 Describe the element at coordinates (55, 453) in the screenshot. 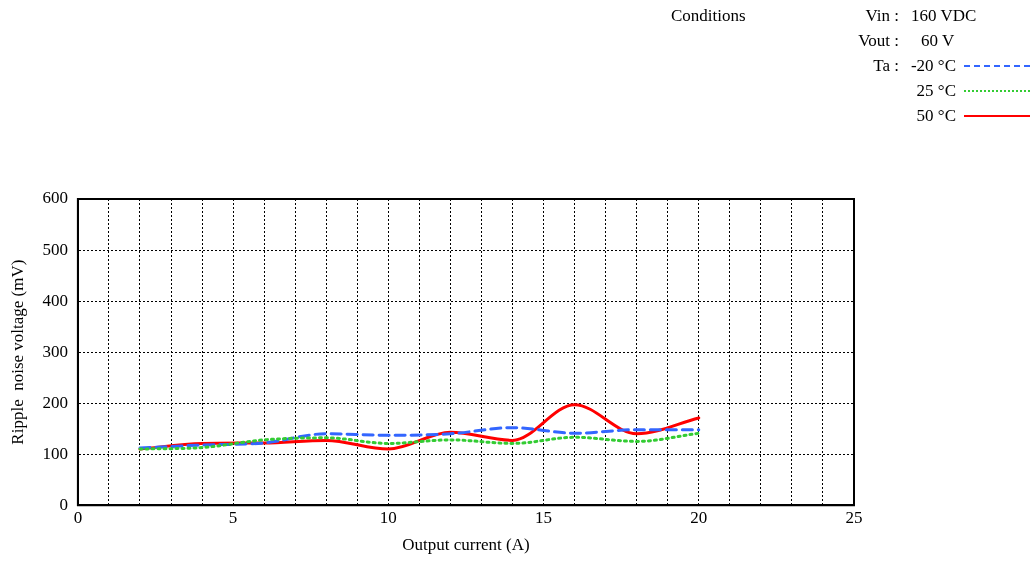

I see `y-tick-label: 100` at that location.